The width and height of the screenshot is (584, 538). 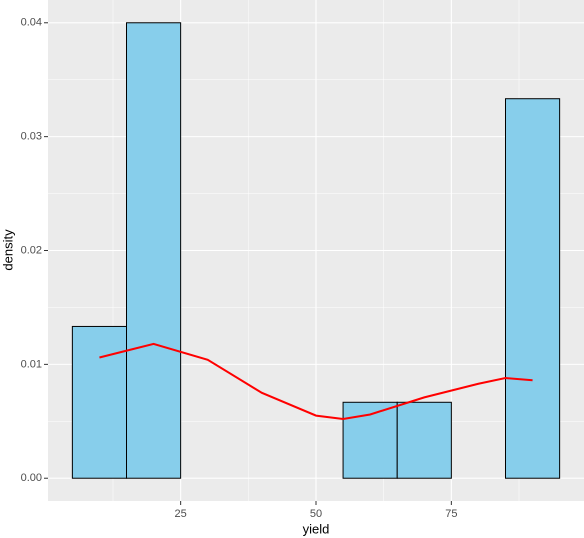 What do you see at coordinates (181, 514) in the screenshot?
I see `x-tick-label: 25` at bounding box center [181, 514].